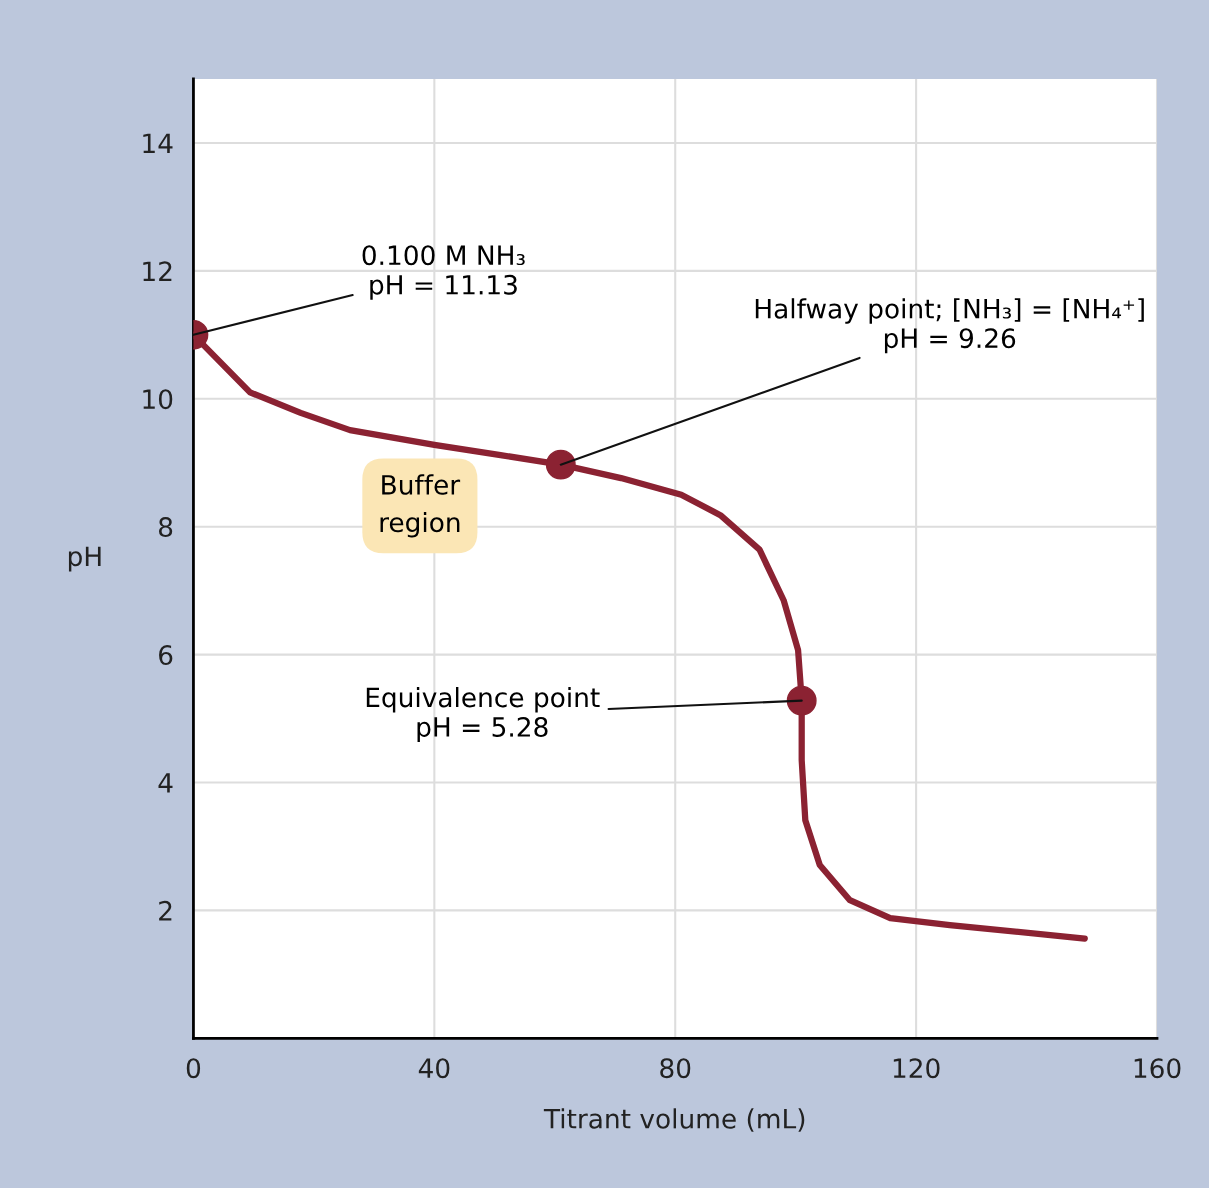 The width and height of the screenshot is (1209, 1188). What do you see at coordinates (483, 714) in the screenshot?
I see `annotation: Equivalence point pH = 5.28` at bounding box center [483, 714].